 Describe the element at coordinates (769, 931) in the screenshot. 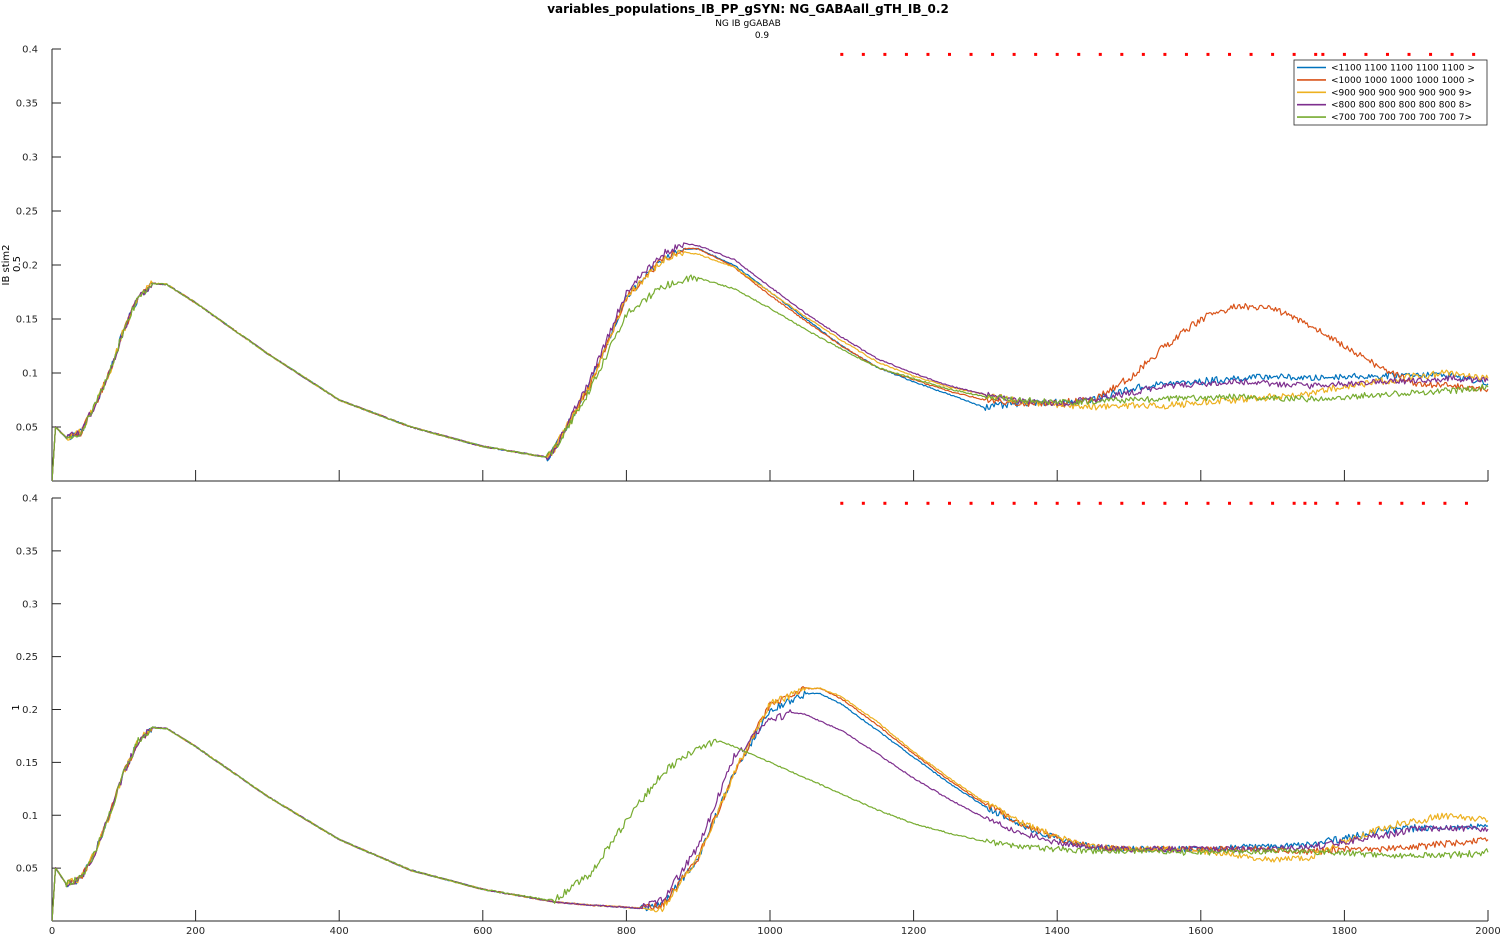

I see `x-tick-label: 1000` at that location.